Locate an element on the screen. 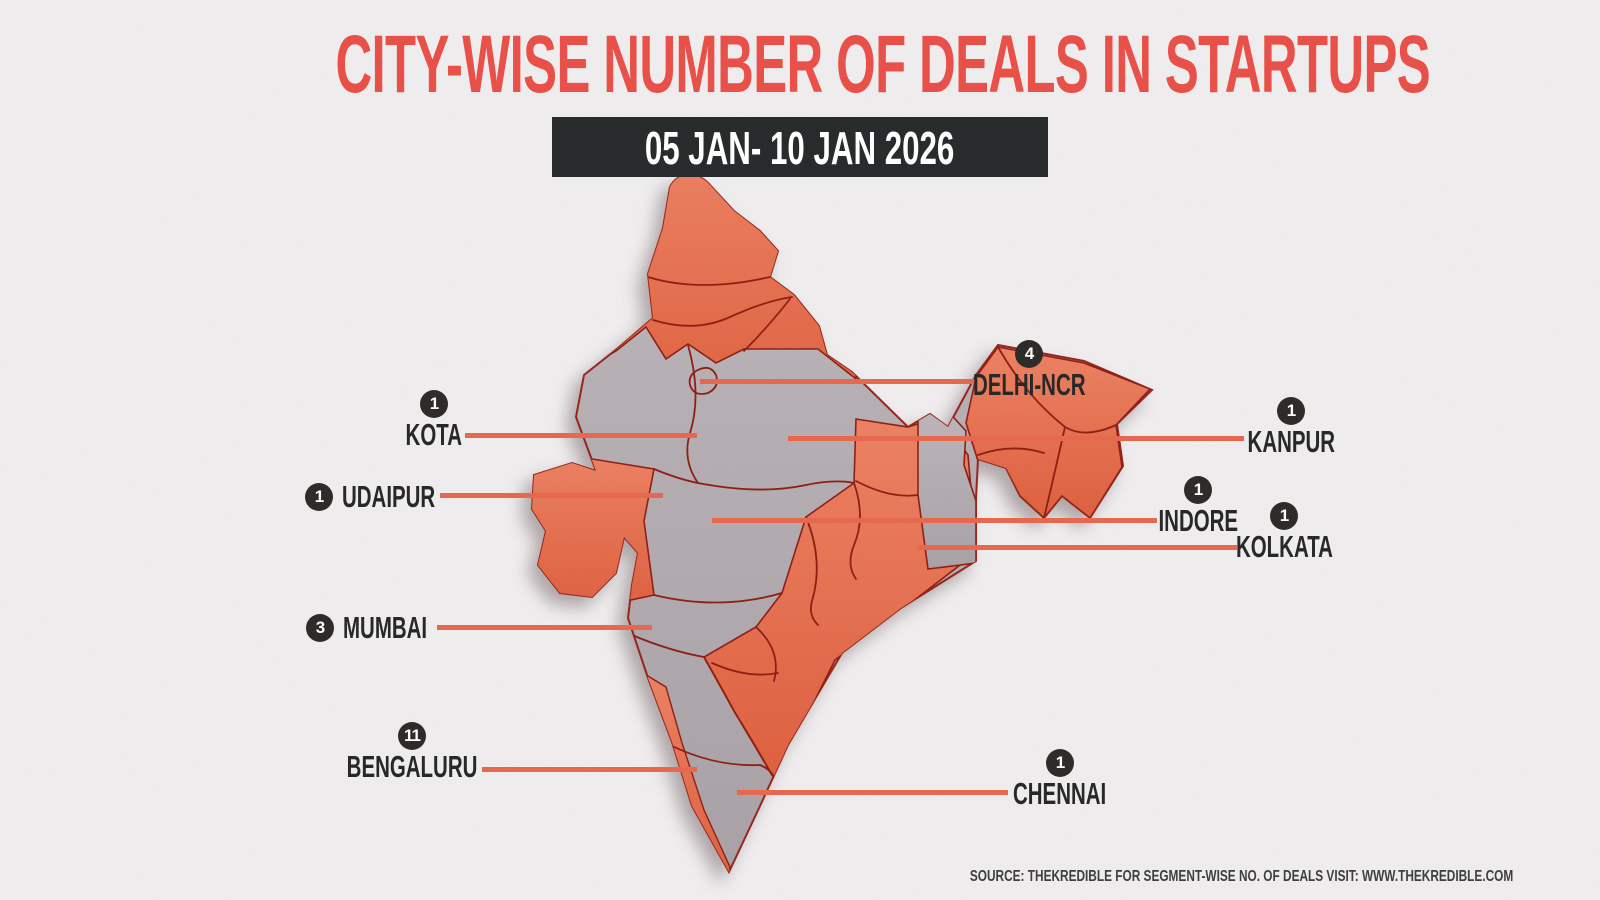 The width and height of the screenshot is (1600, 900). city-label-kanpur: 1 KANPUR is located at coordinates (1291, 427).